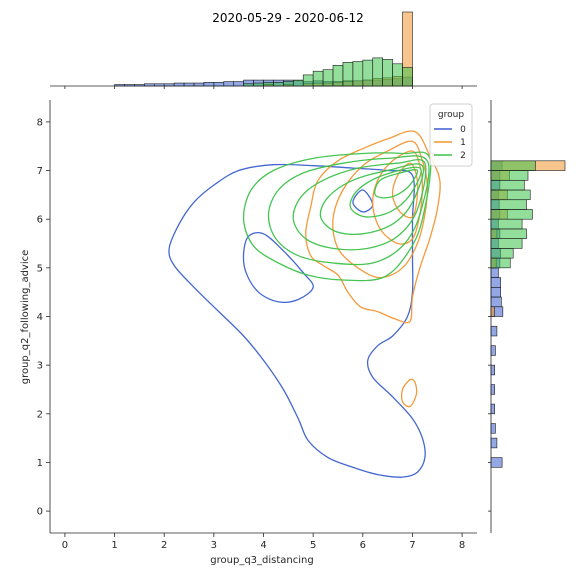 The width and height of the screenshot is (576, 576). Describe the element at coordinates (463, 130) in the screenshot. I see `legend-label-group-0: 0` at that location.